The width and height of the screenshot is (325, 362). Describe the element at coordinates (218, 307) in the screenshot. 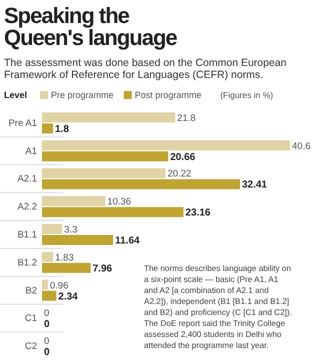

I see `annotation: The norms describes language ability on a six-point scale — basic (Pre A1, A1 and A2 [a combination of A2.1 and A2.2]), independent (B1 [B1.1 and B1.2] and B2) and proficiency (C [C1 and C2]). The DoE report said the Trinity College assessed 2,400 students in Delhi who attended the programme last year.` at that location.